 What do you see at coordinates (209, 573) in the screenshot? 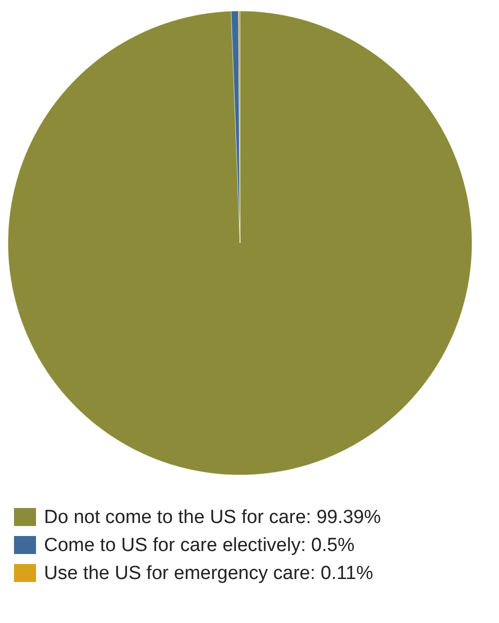
I see `legend-label: Use the US for emergency care: 0.11%` at bounding box center [209, 573].